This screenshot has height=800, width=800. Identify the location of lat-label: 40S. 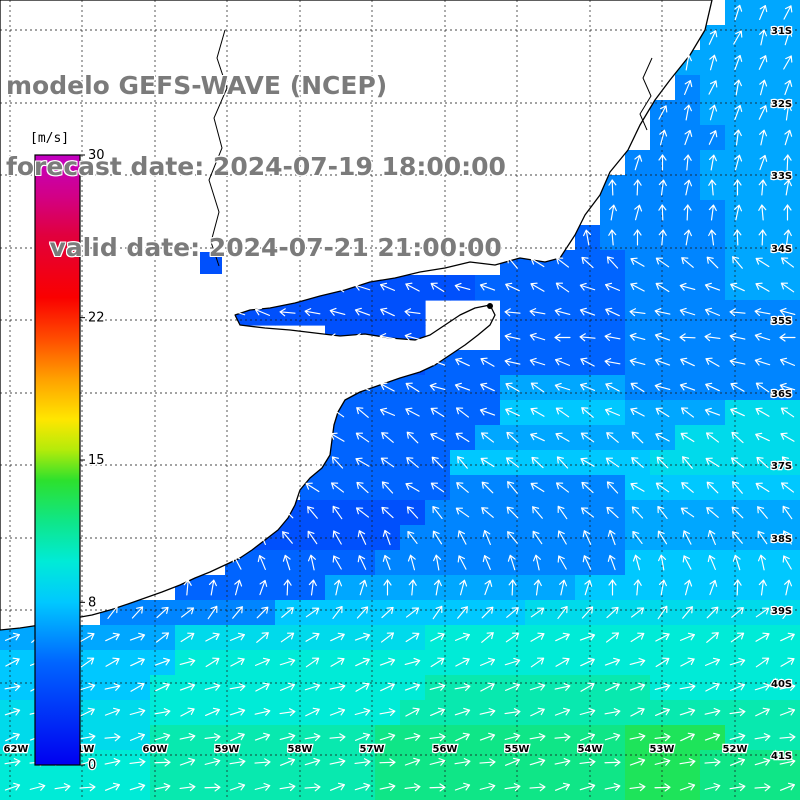
(781, 684).